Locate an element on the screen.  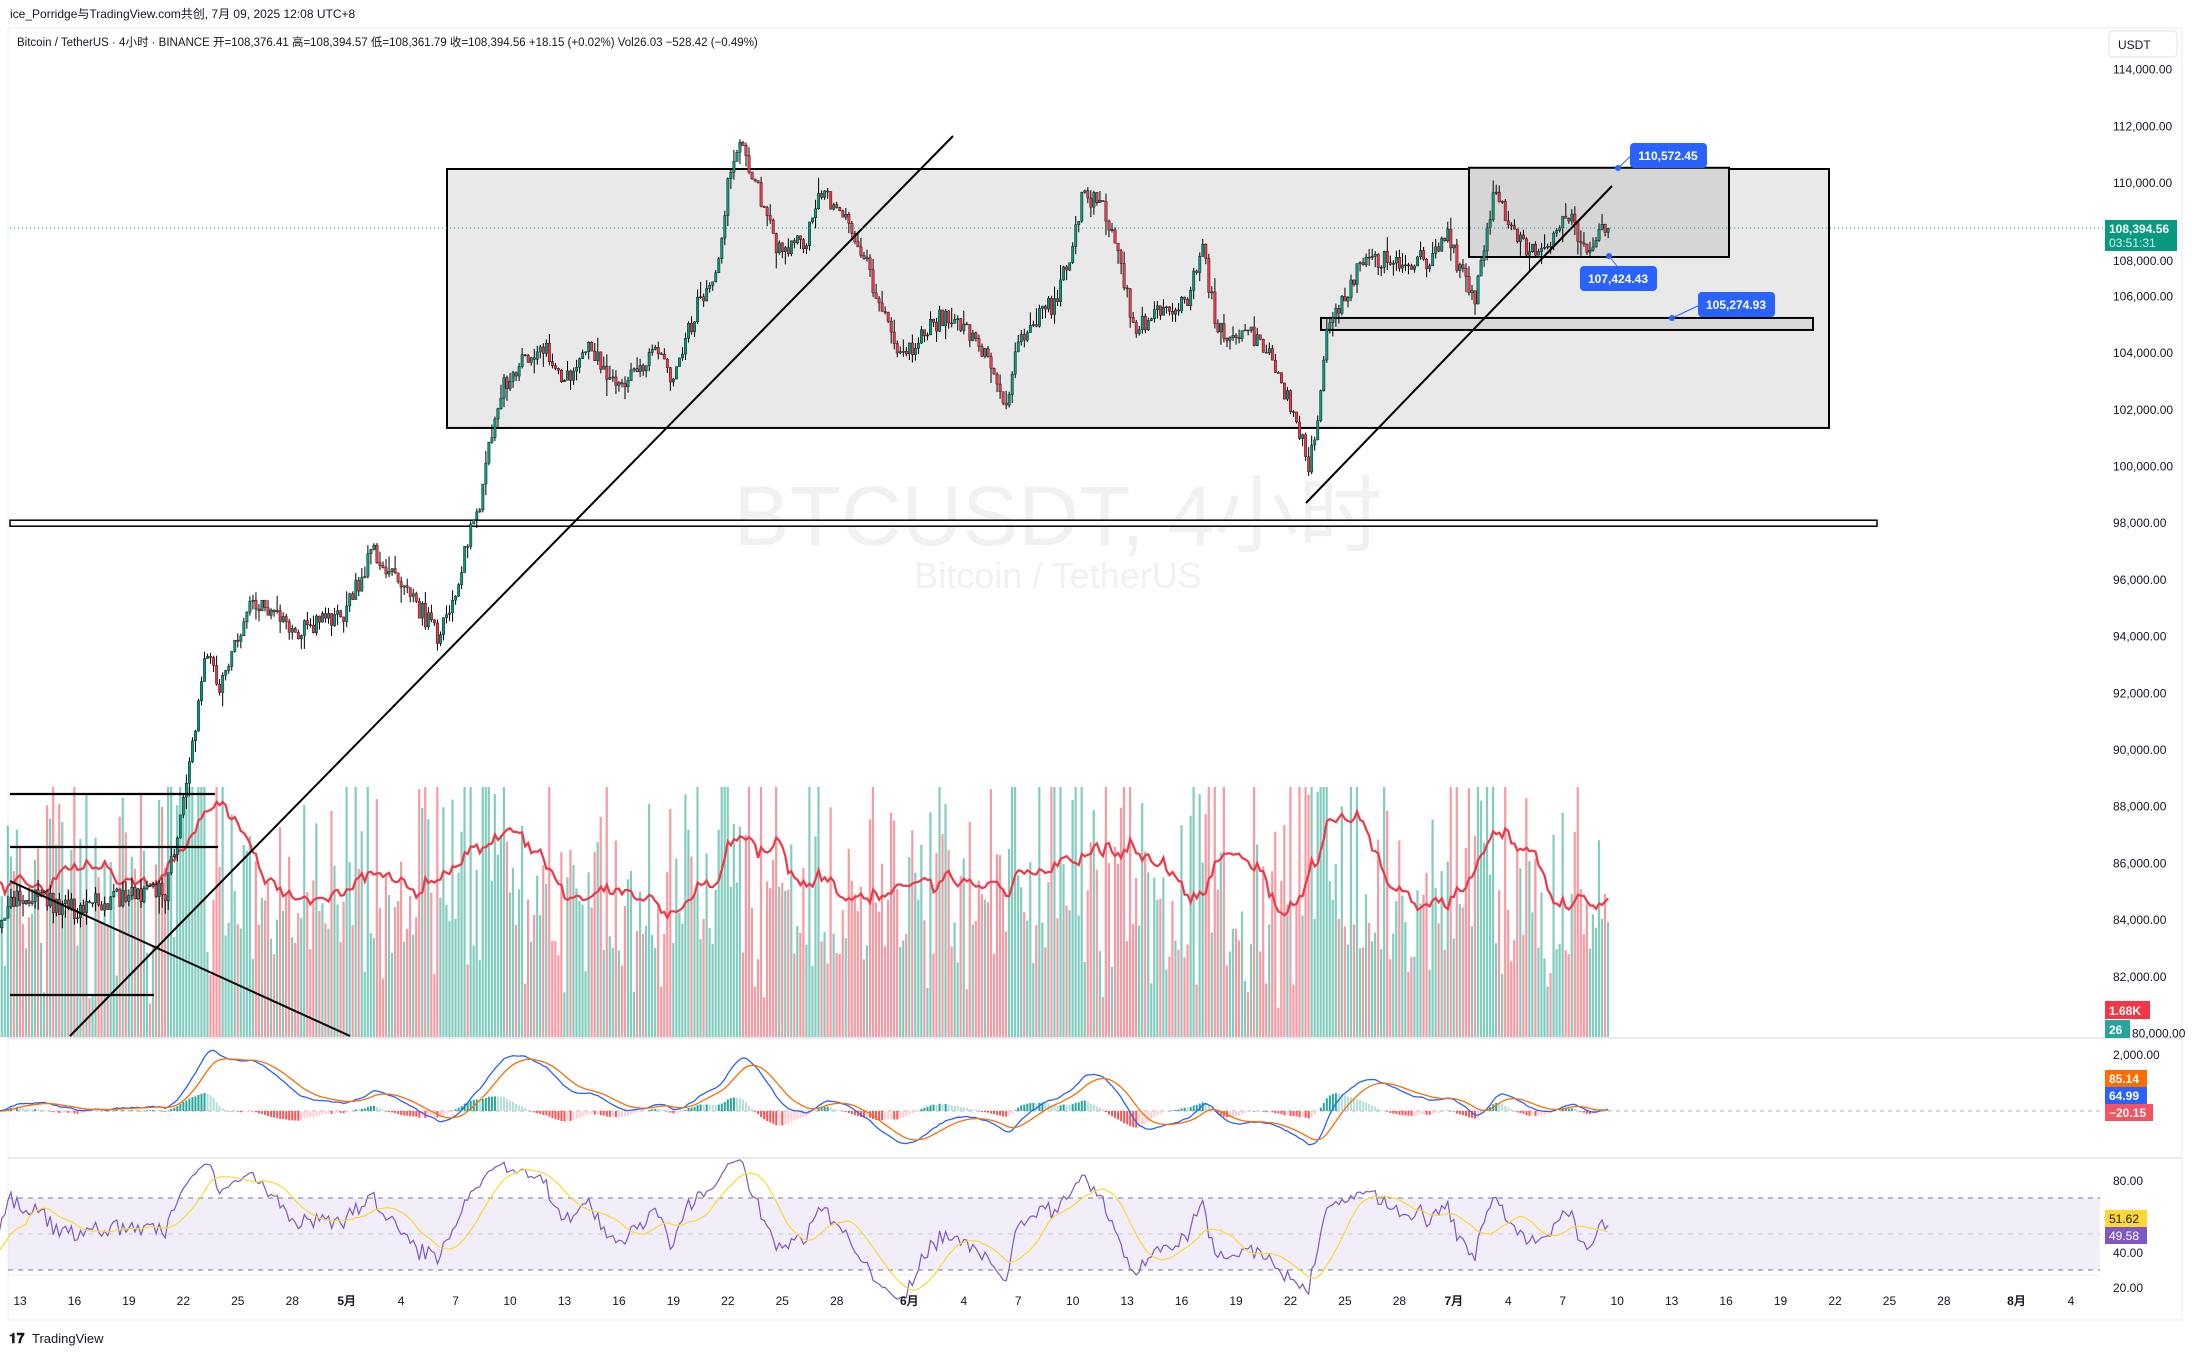
rsi-axis-20: 20.00 is located at coordinates (2128, 1288).